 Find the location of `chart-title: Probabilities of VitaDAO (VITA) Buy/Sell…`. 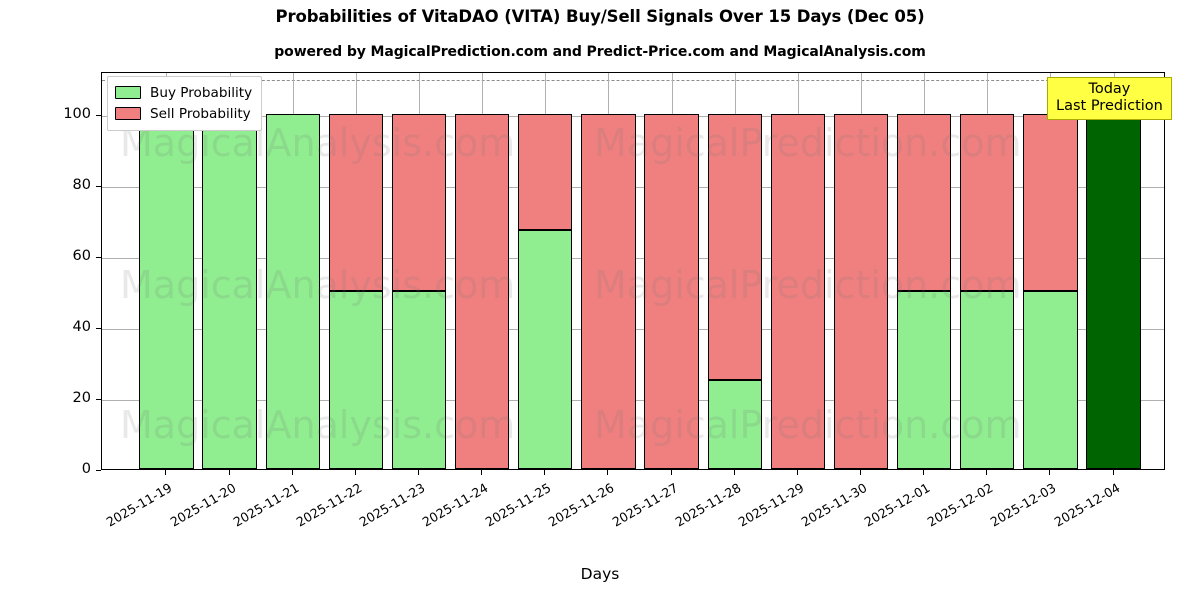

chart-title: Probabilities of VitaDAO (VITA) Buy/Sell… is located at coordinates (600, 16).